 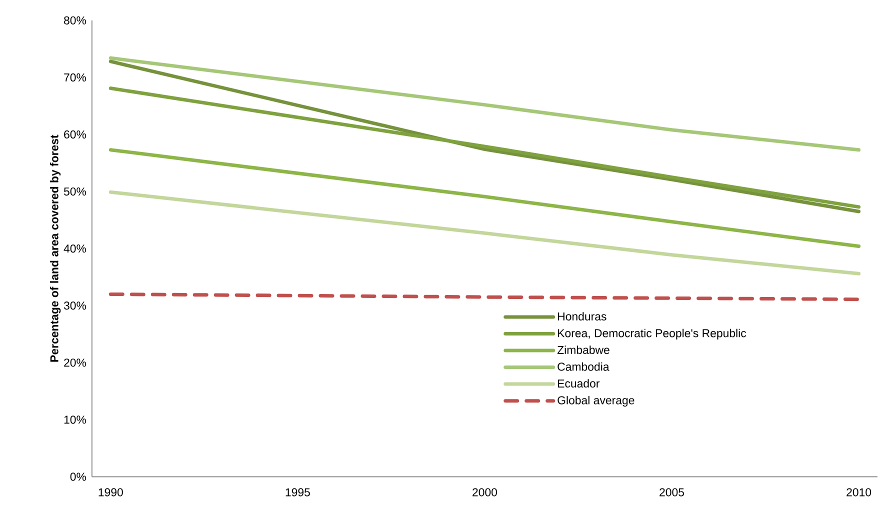 I want to click on legend-label: Honduras, so click(x=582, y=316).